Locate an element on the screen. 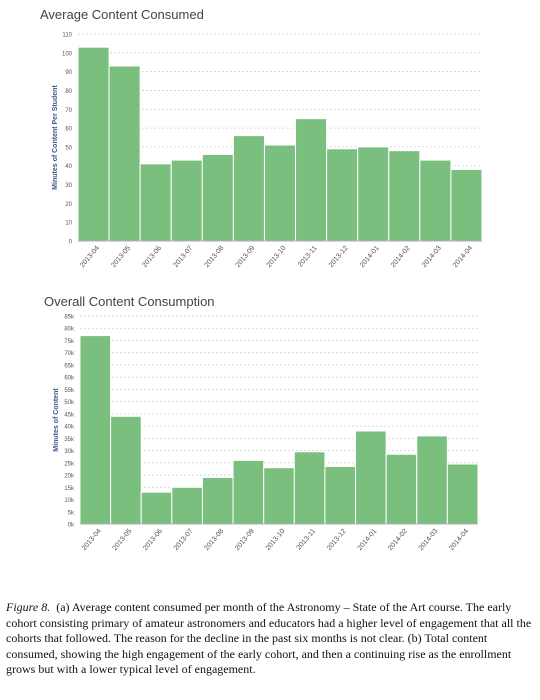 The width and height of the screenshot is (540, 700). chart1-xtick-label: 2014-02 is located at coordinates (401, 257).